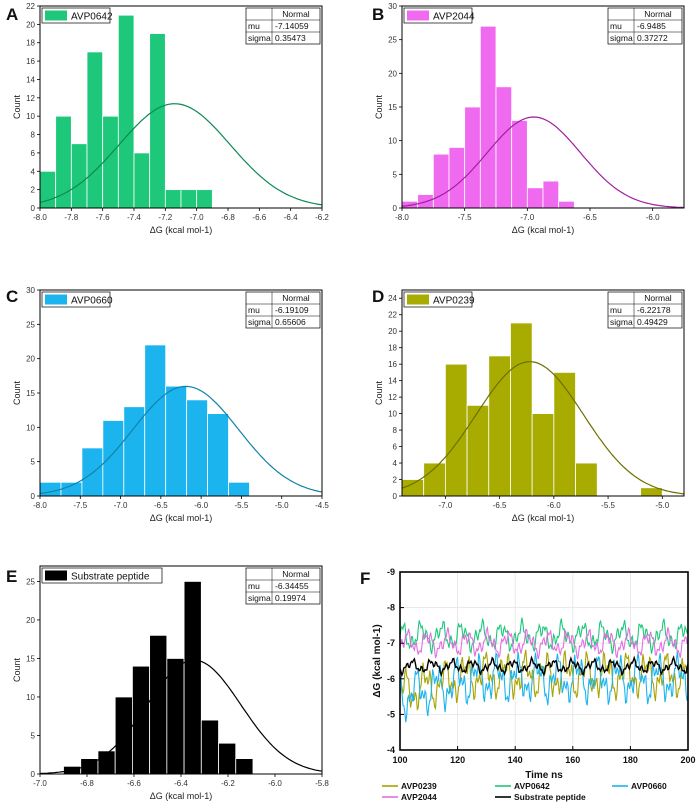 The width and height of the screenshot is (697, 810). What do you see at coordinates (652, 322) in the screenshot?
I see `fit-sigma-value: 0.49429` at bounding box center [652, 322].